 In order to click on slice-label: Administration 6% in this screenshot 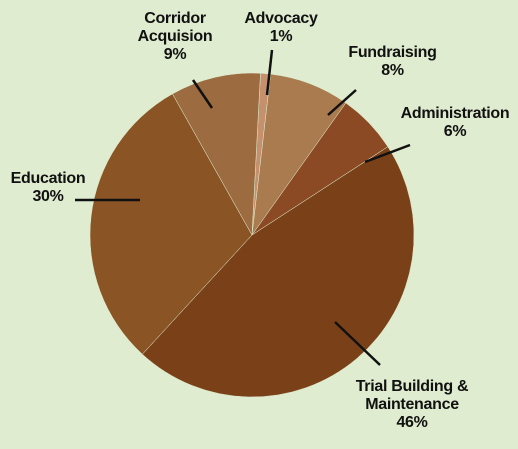, I will do `click(454, 123)`.